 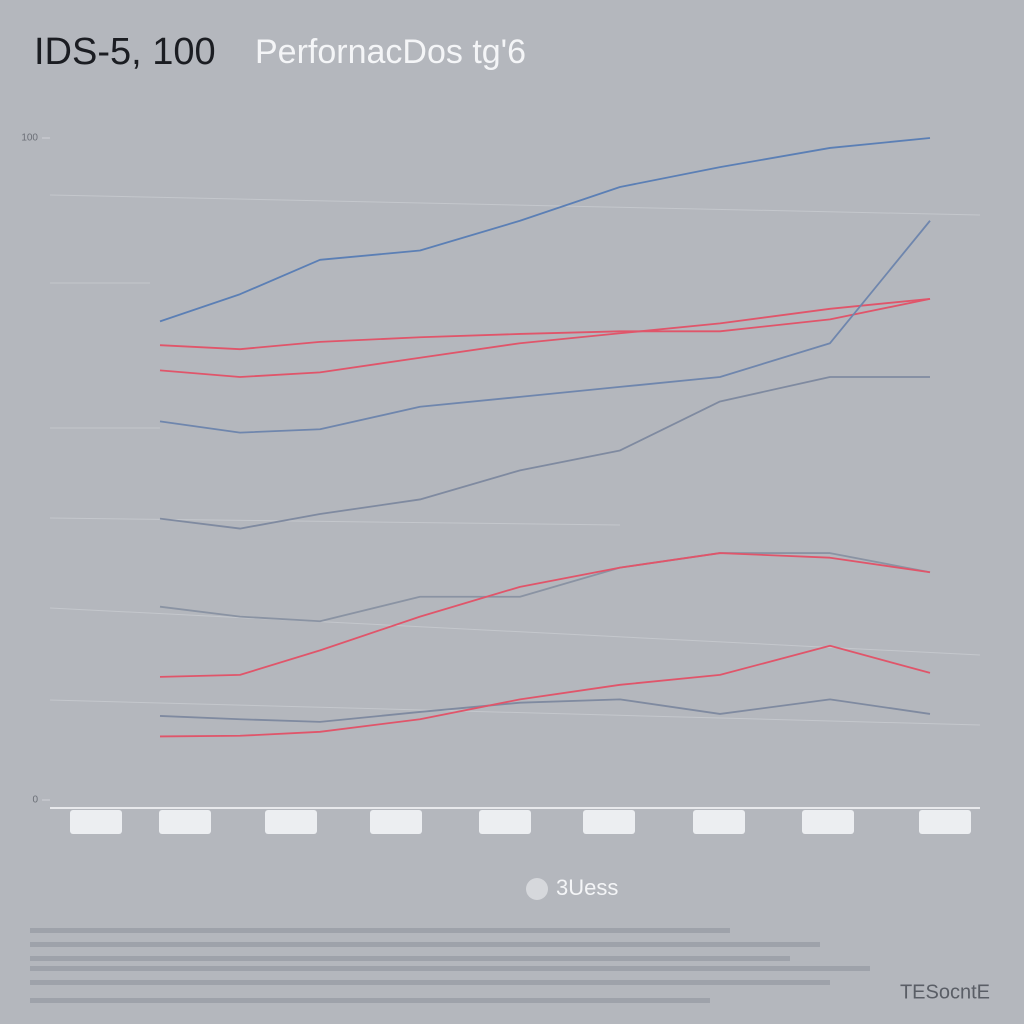 What do you see at coordinates (587, 887) in the screenshot?
I see `legend-label: 3Uess` at bounding box center [587, 887].